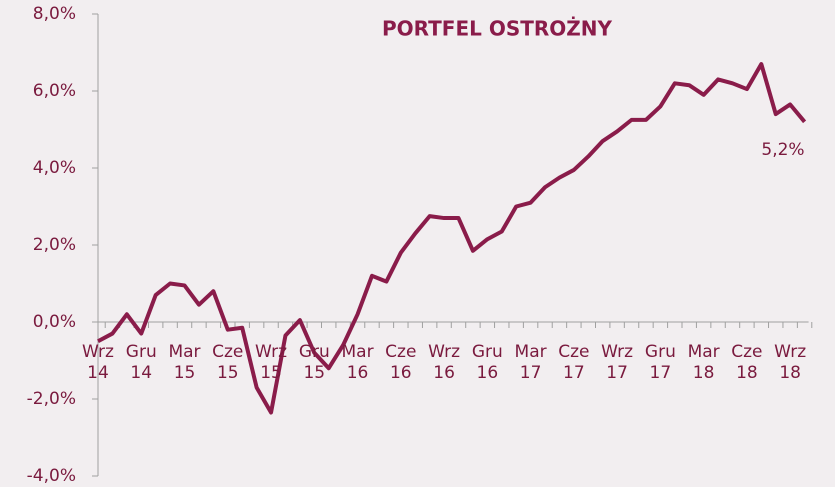 The width and height of the screenshot is (835, 487). What do you see at coordinates (54, 168) in the screenshot?
I see `y-tick-label: 4,0%` at bounding box center [54, 168].